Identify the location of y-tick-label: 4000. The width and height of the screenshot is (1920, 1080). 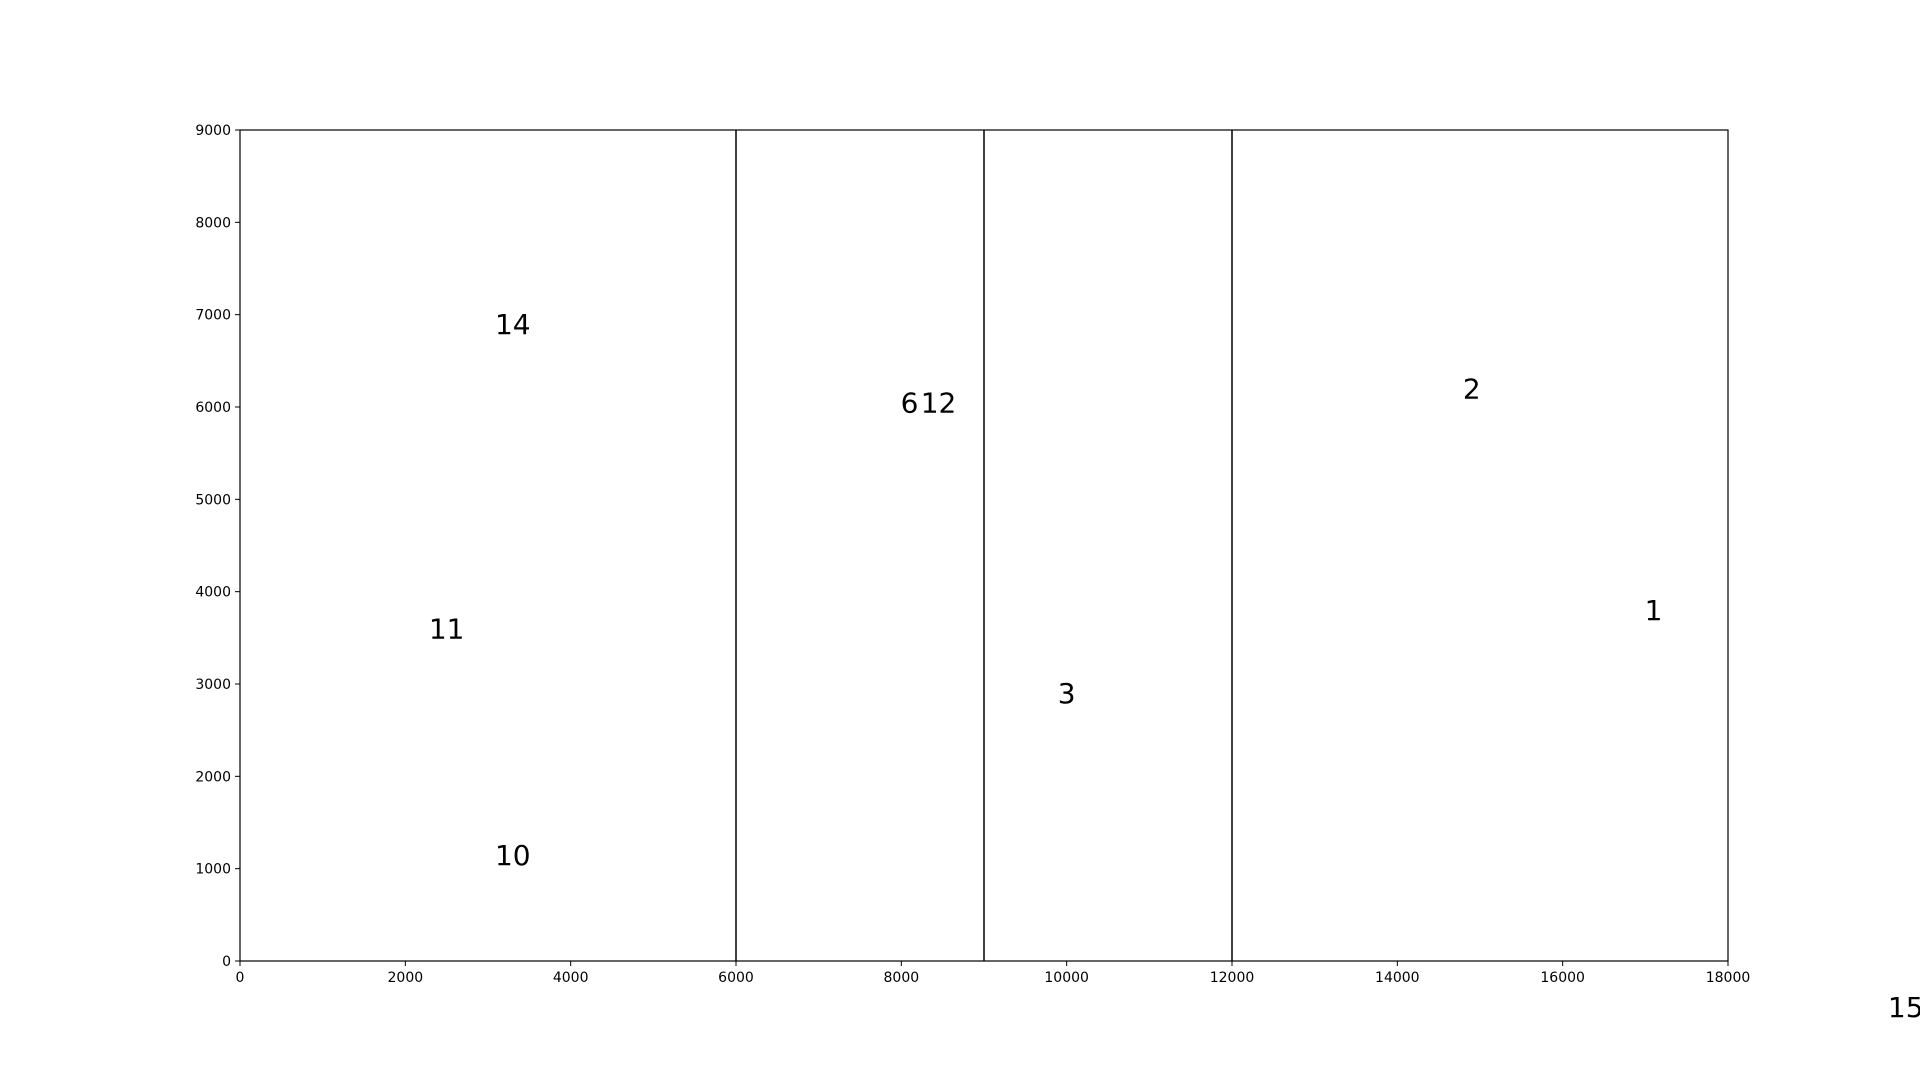
(213, 593).